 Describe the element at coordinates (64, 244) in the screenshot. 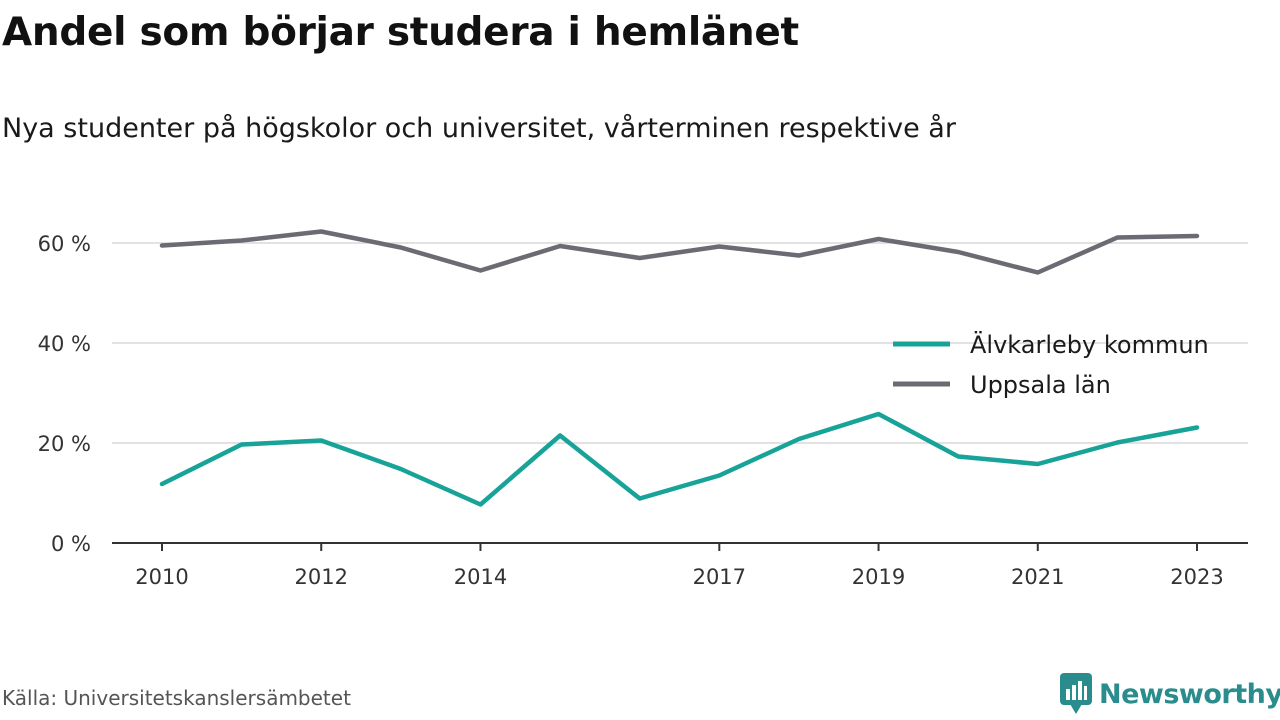

I see `y-tick-label: 60 %` at that location.